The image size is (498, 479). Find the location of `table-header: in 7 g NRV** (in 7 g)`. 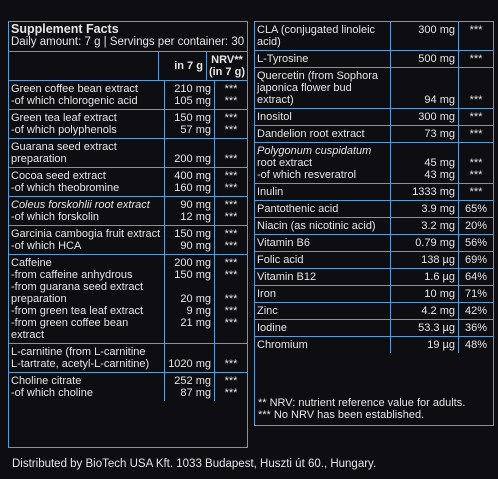

table-header: in 7 g NRV** (in 7 g) is located at coordinates (128, 66).